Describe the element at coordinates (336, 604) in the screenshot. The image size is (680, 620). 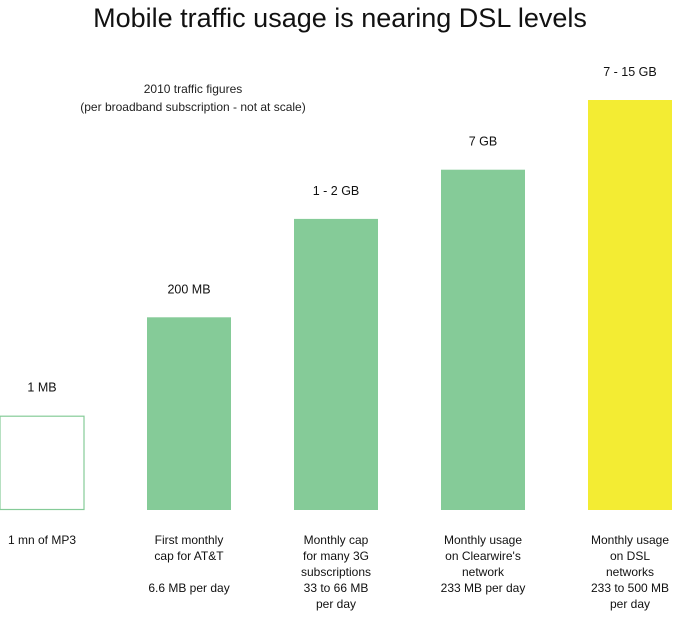
I see `category-label-3-line-5: per day` at that location.